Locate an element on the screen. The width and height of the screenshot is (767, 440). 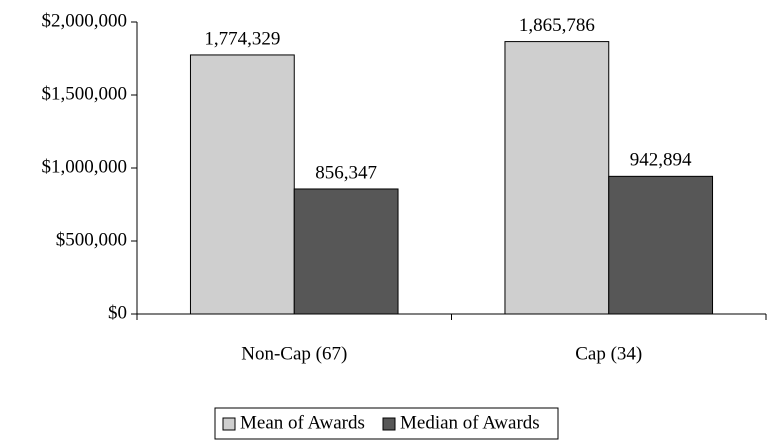
value-label: 942,894 is located at coordinates (661, 160).